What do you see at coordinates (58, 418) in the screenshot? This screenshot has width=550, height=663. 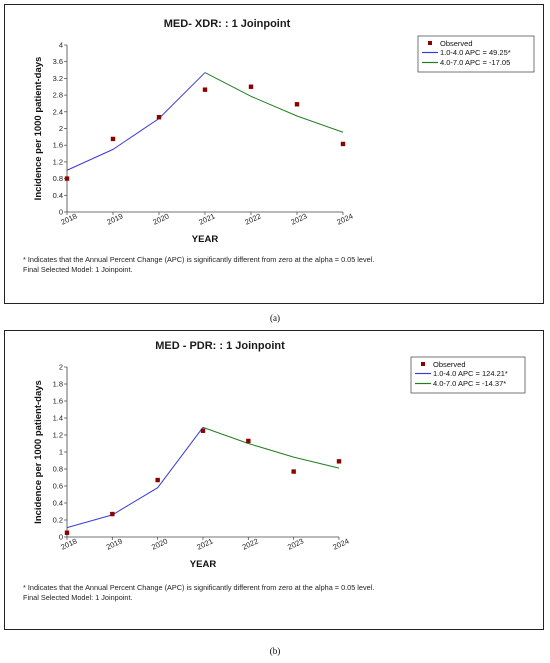 I see `y-tick-label: 1.4` at bounding box center [58, 418].